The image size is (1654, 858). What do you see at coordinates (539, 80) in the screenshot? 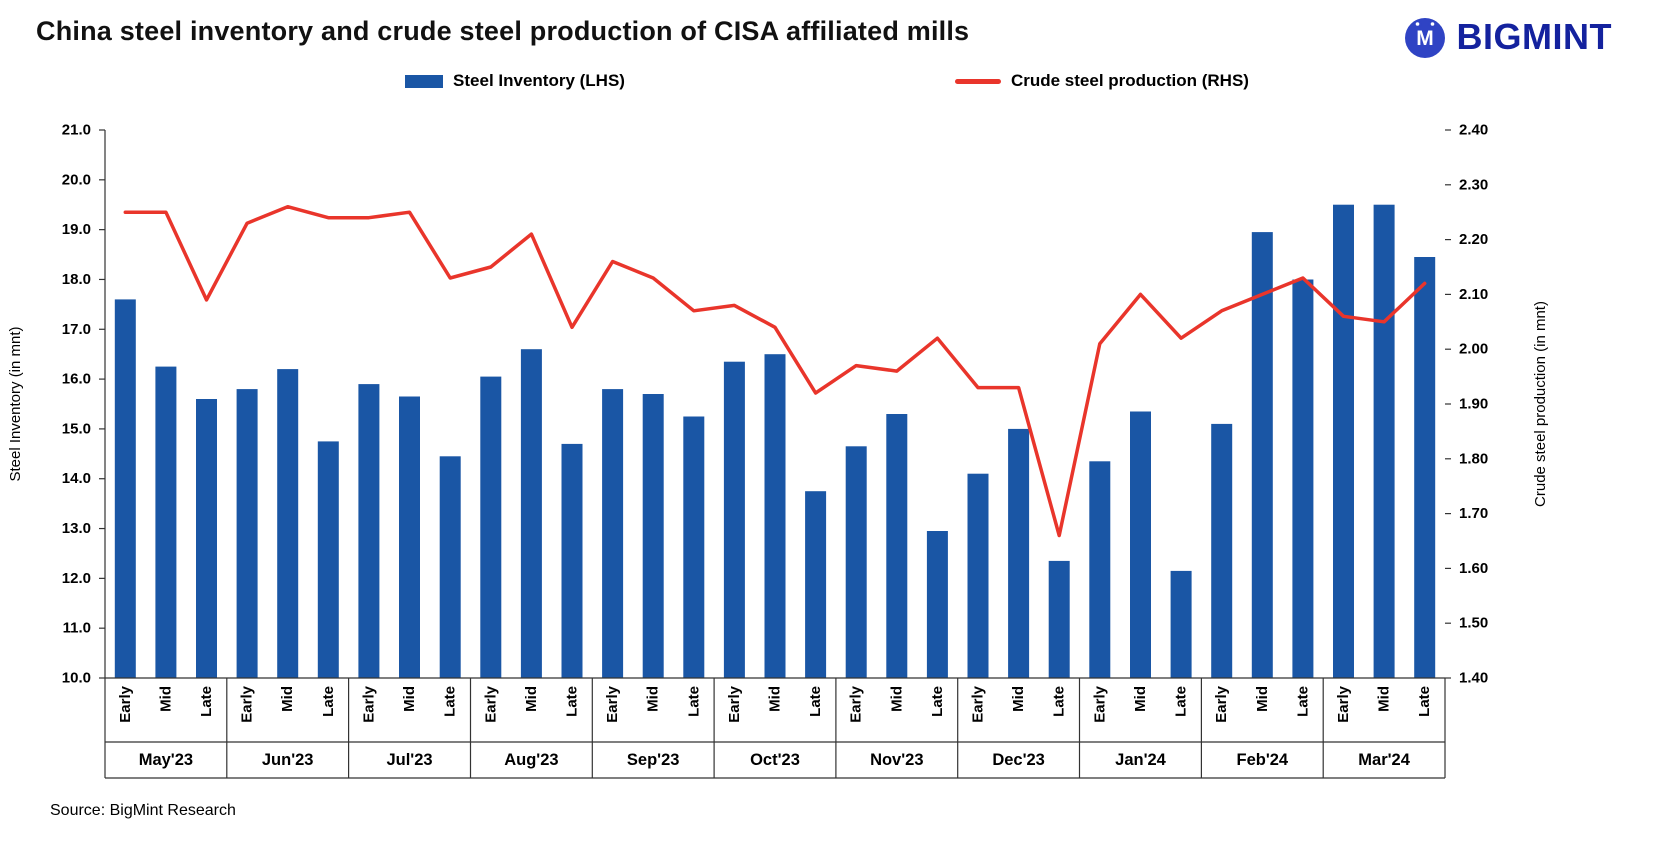
I see `legend-label-steel-inventory: Steel Inventory (LHS)` at bounding box center [539, 80].